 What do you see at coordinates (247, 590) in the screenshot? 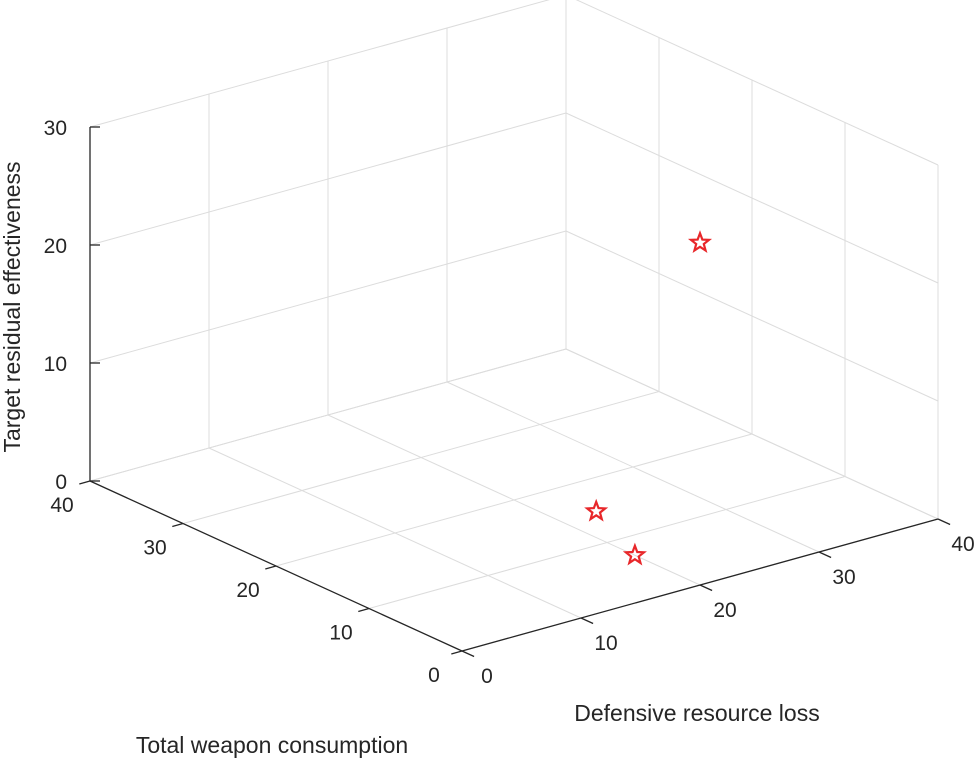
I see `x-tick-label: 20` at bounding box center [247, 590].